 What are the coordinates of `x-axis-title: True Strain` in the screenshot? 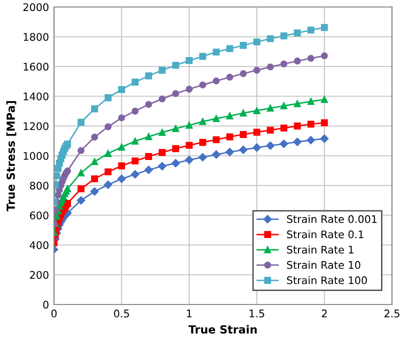 It's located at (222, 329).